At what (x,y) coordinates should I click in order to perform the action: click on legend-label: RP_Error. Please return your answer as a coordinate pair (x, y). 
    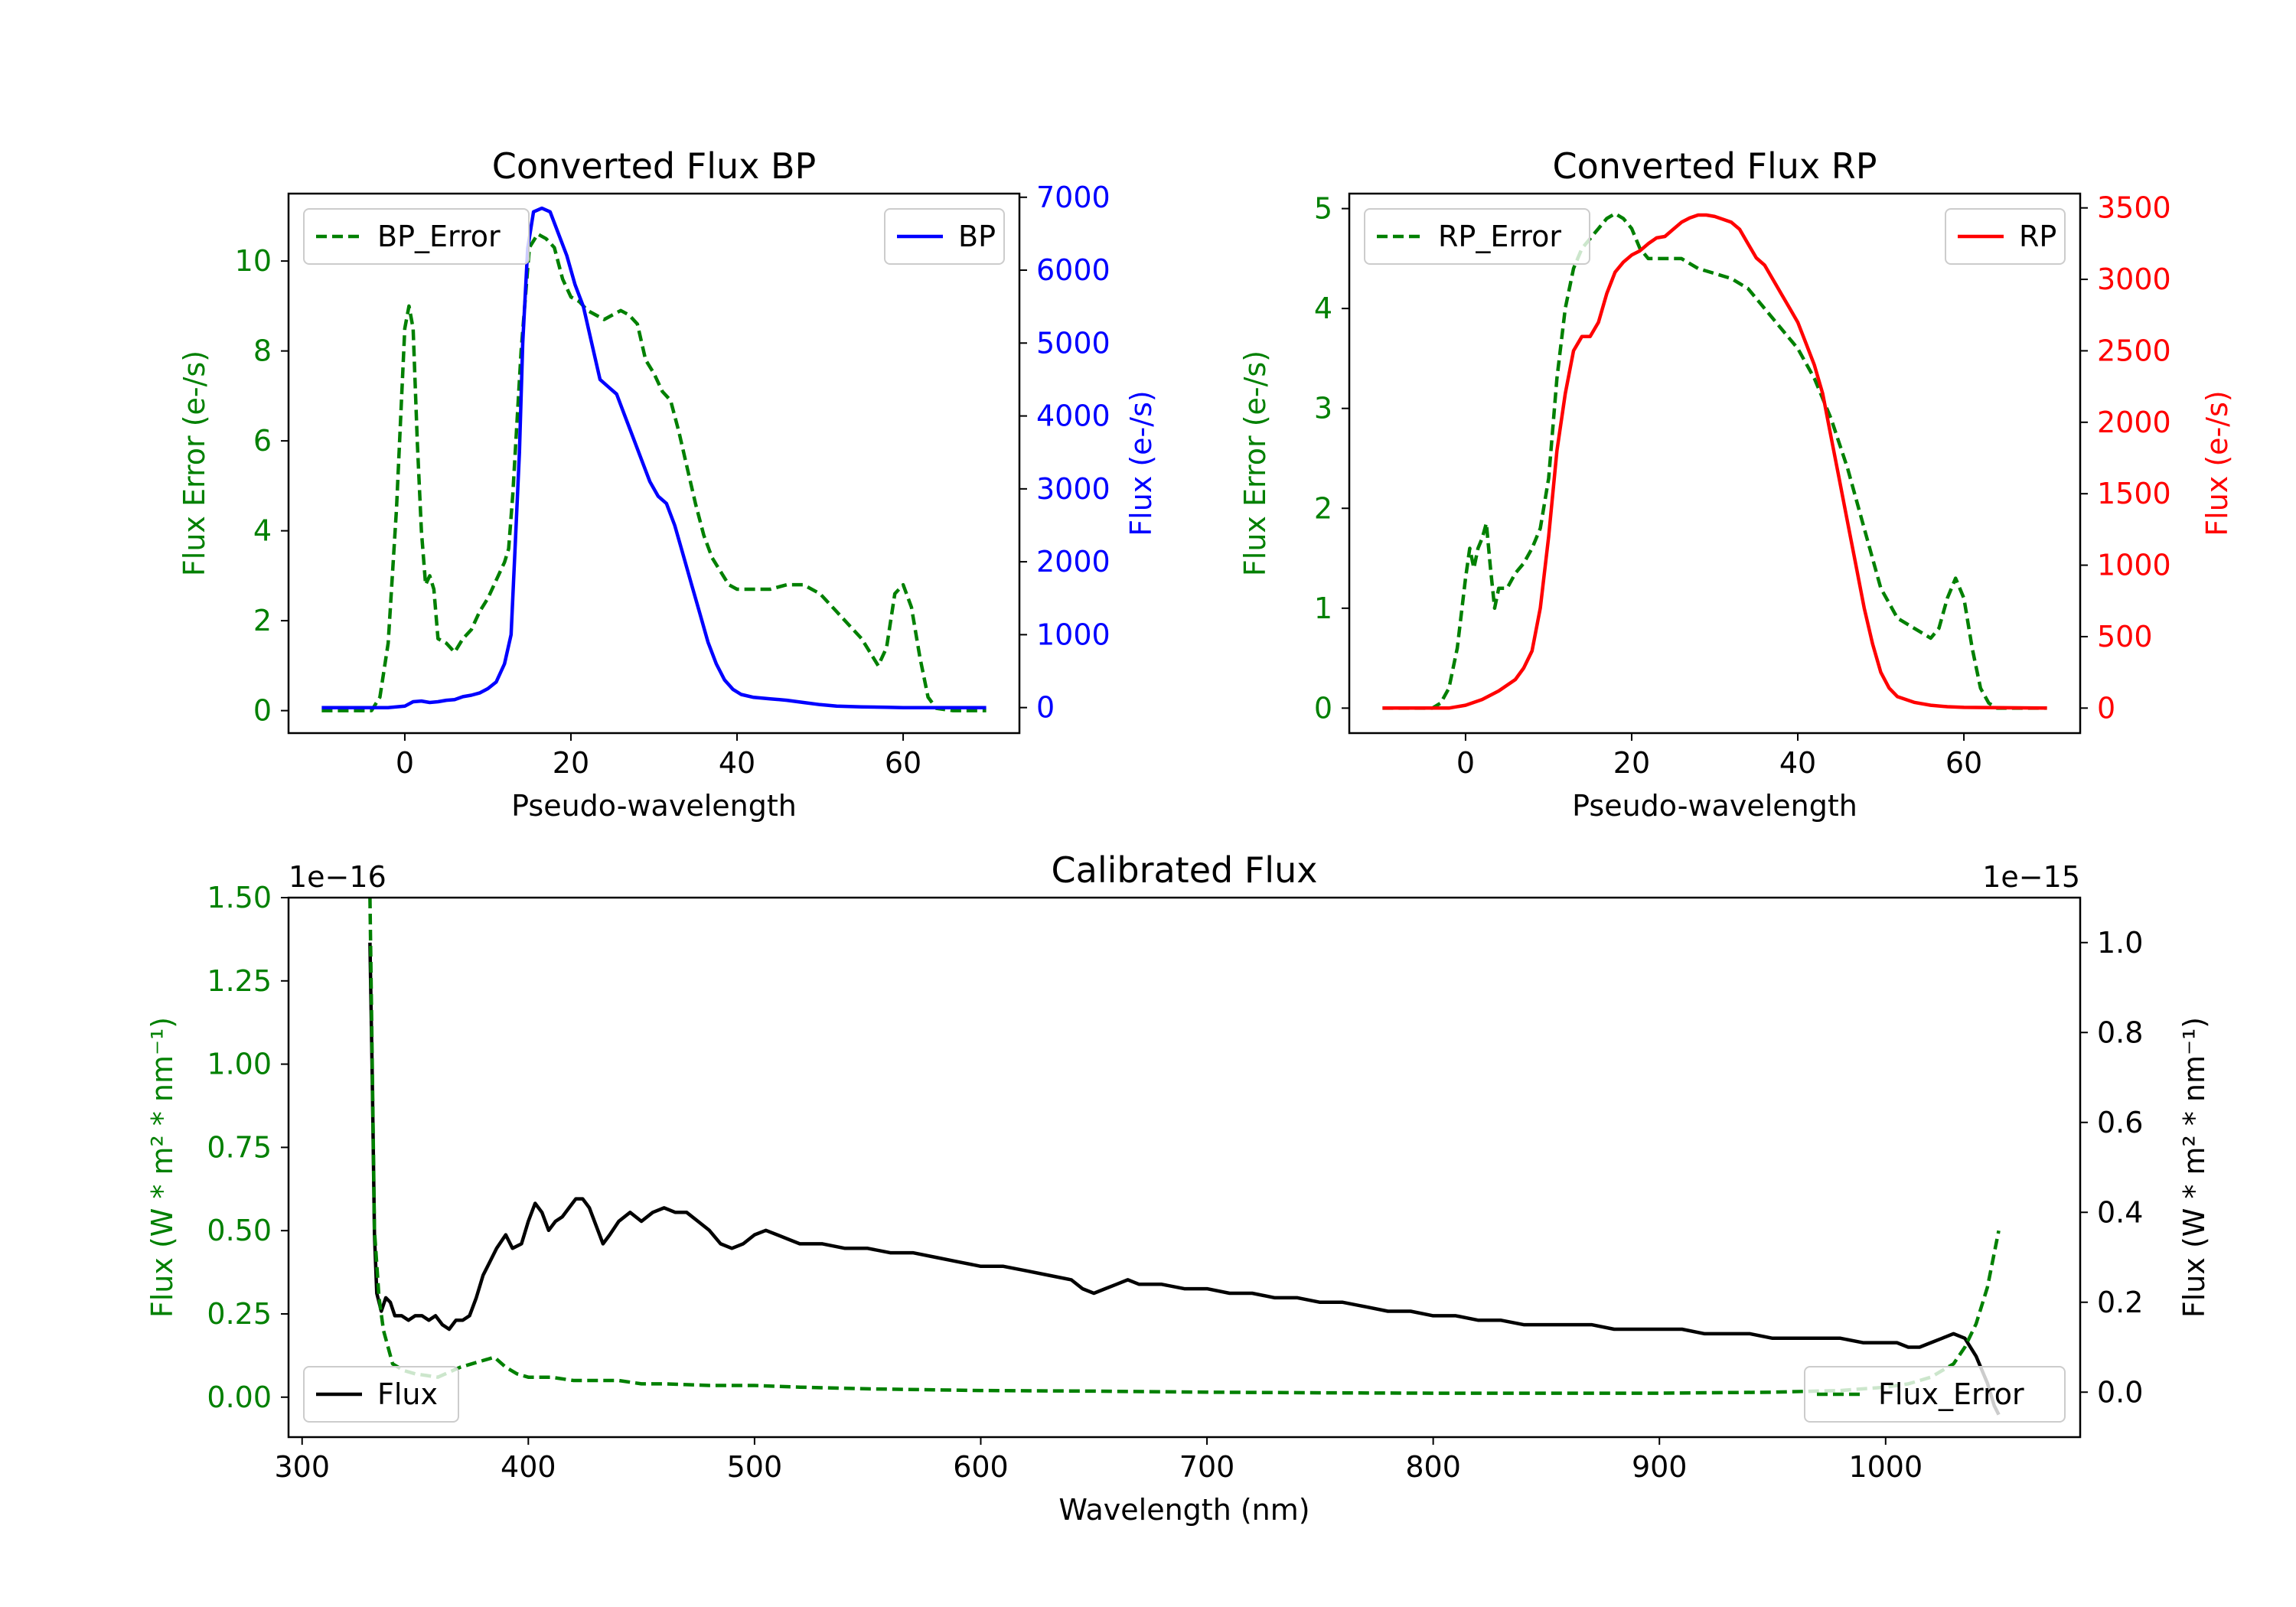
    Looking at the image, I should click on (1499, 237).